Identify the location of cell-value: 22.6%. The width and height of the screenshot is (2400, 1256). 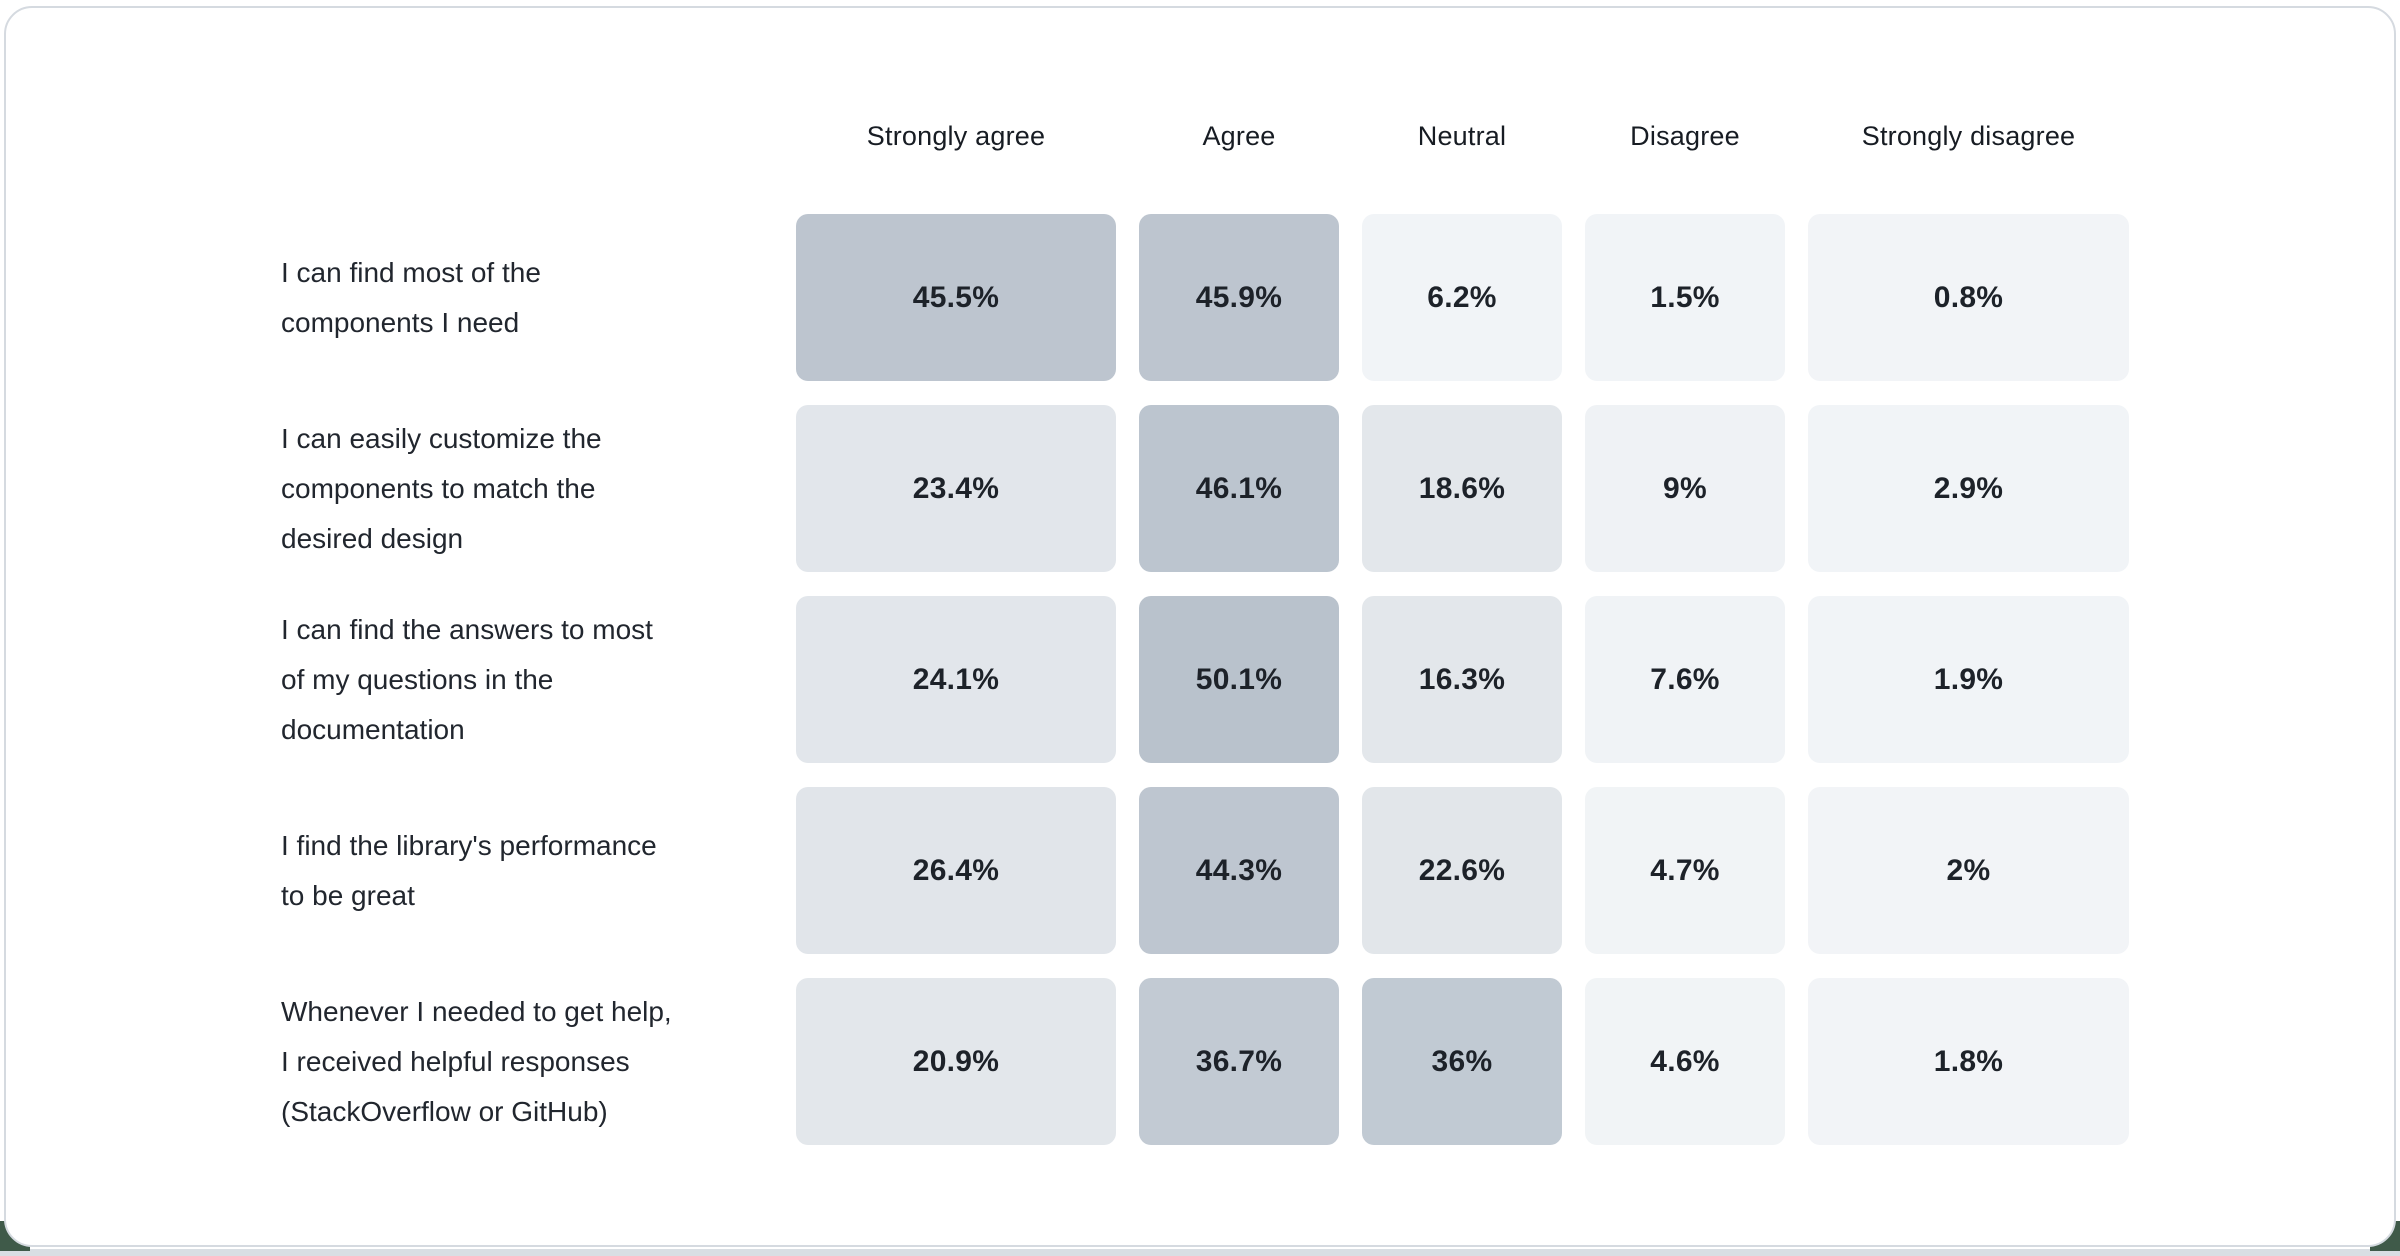
(1462, 870).